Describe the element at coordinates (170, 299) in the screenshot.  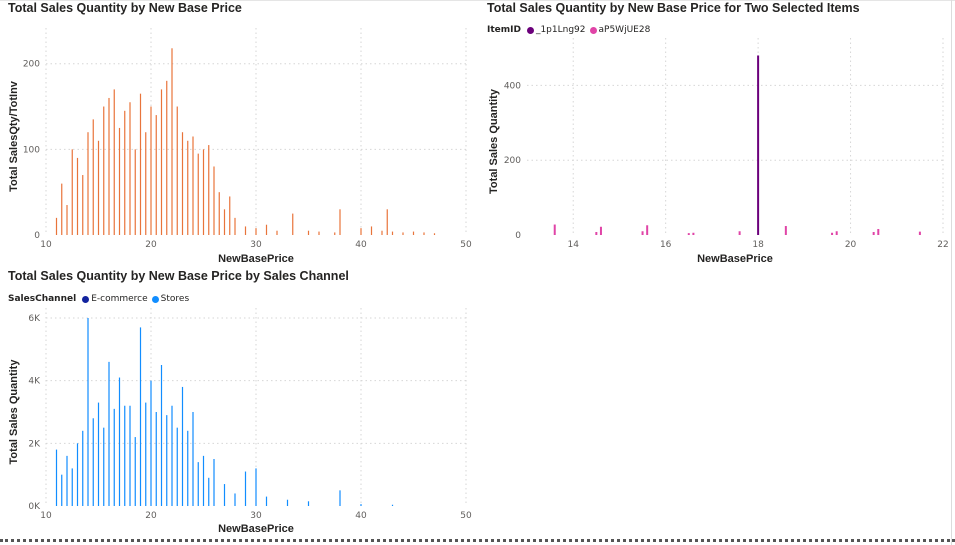
I see `legend-item: Stores` at that location.